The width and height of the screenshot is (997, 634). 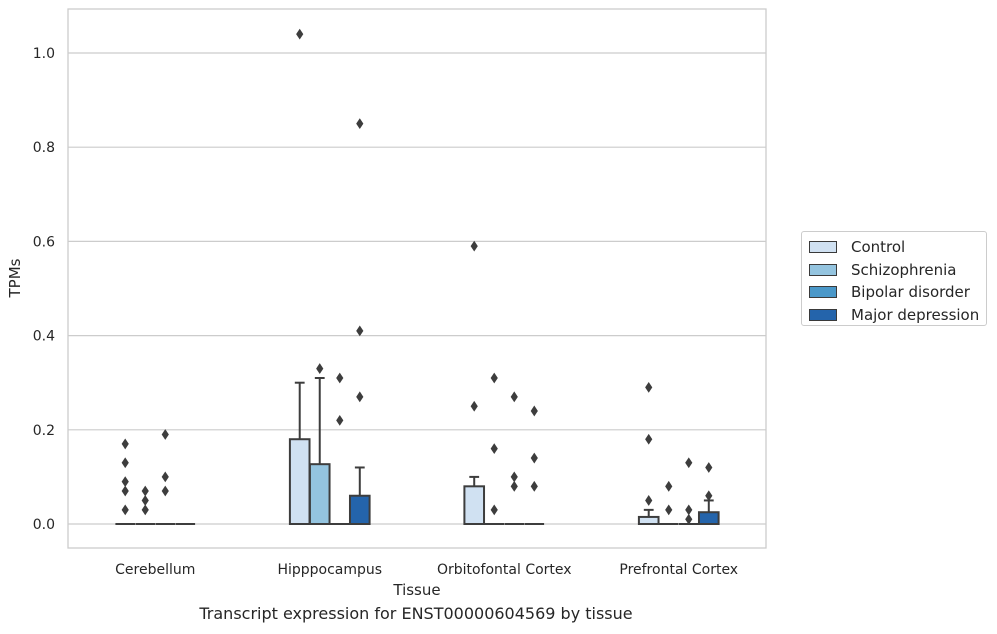 I want to click on legend-item: Schizophrenia, so click(x=897, y=270).